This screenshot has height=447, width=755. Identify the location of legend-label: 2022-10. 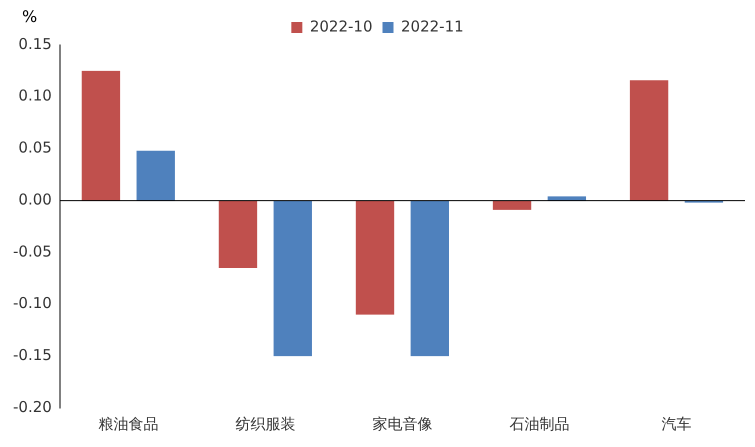
(341, 26).